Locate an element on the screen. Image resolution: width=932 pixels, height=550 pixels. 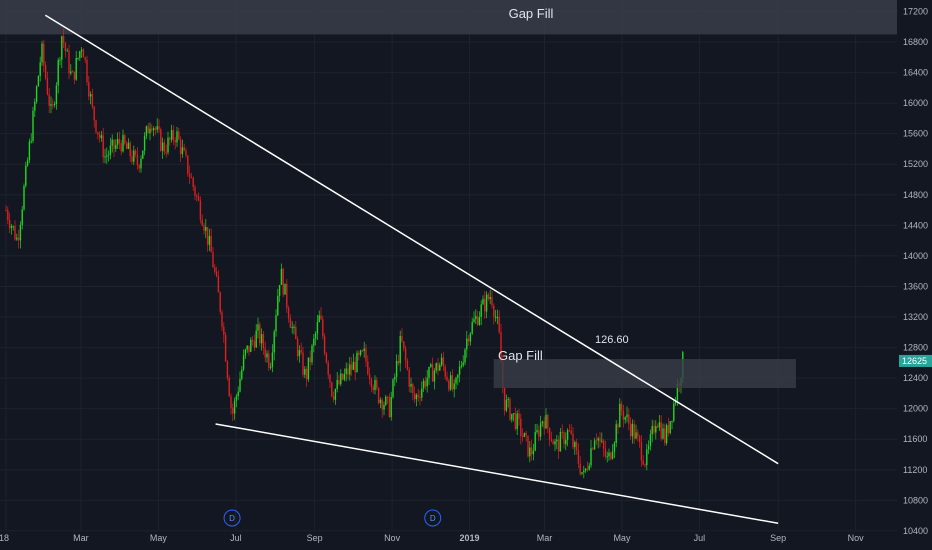
x-tick-label: 2018 is located at coordinates (4, 538).